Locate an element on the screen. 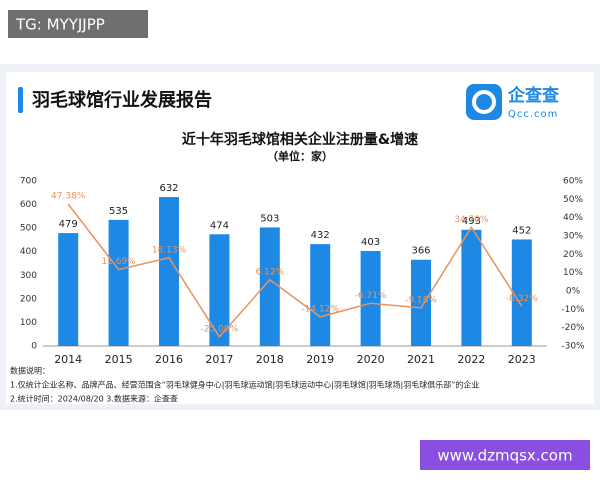  x-tick-label: 2023 is located at coordinates (522, 359).